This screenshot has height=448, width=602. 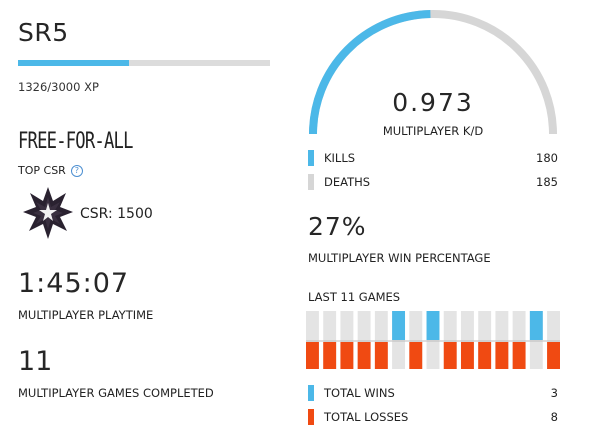 I want to click on kills-value: 180, so click(x=547, y=158).